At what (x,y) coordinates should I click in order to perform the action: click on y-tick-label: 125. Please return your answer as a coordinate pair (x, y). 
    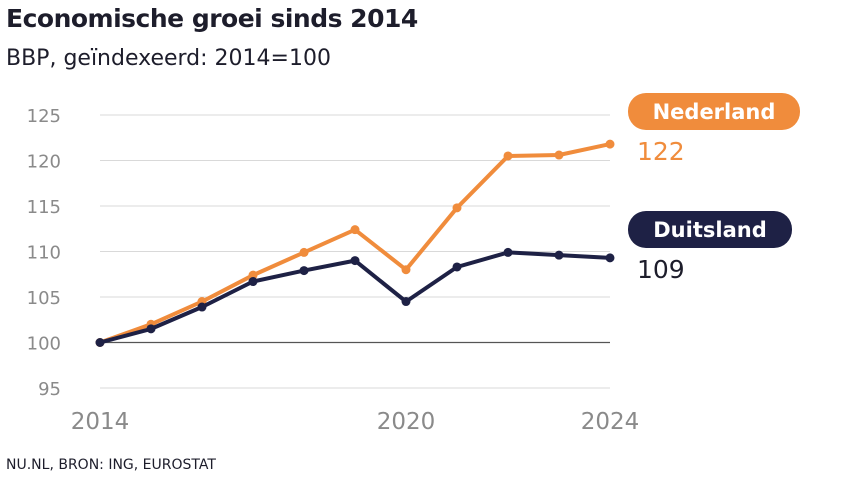
    Looking at the image, I should click on (44, 116).